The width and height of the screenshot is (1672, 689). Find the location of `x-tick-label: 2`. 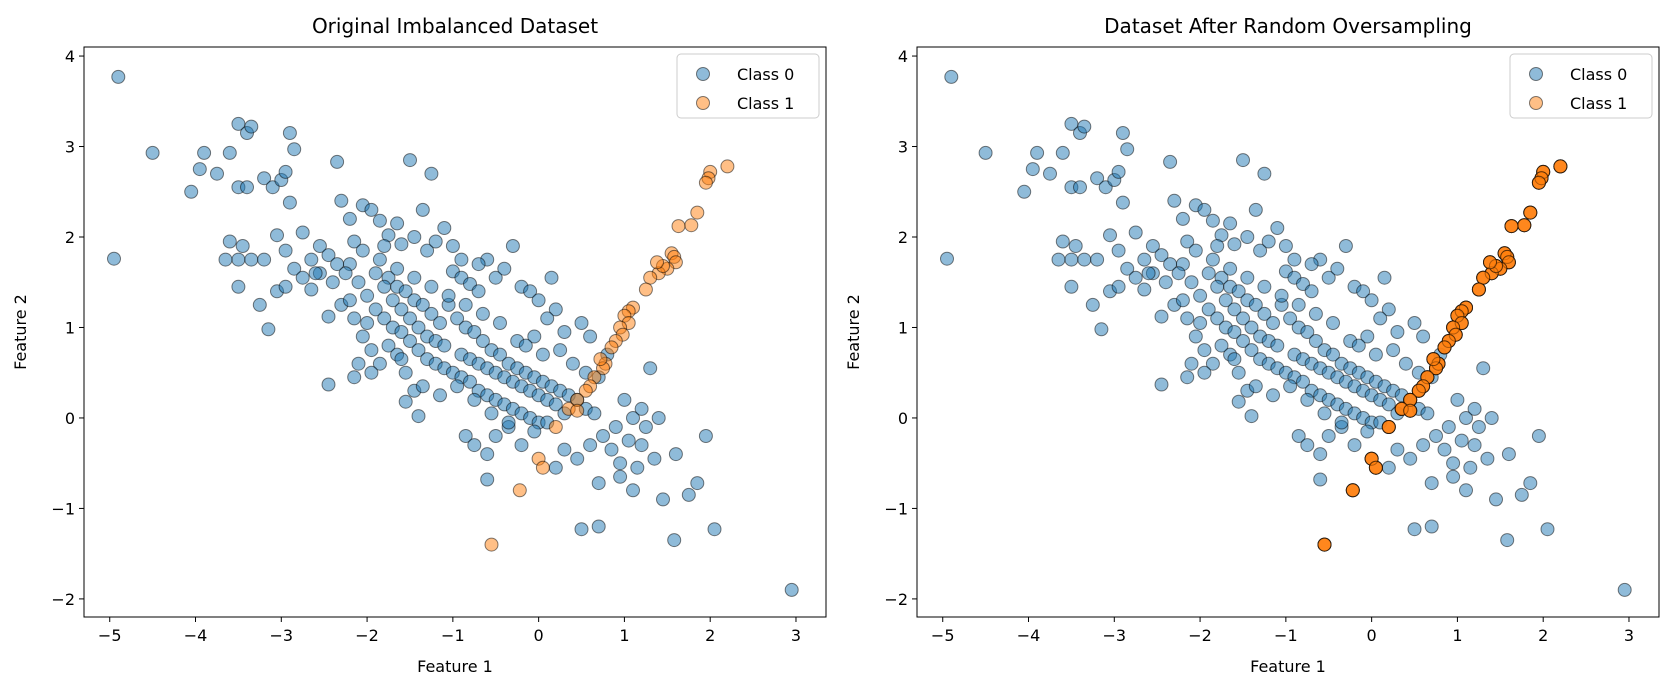

x-tick-label: 2 is located at coordinates (1543, 635).